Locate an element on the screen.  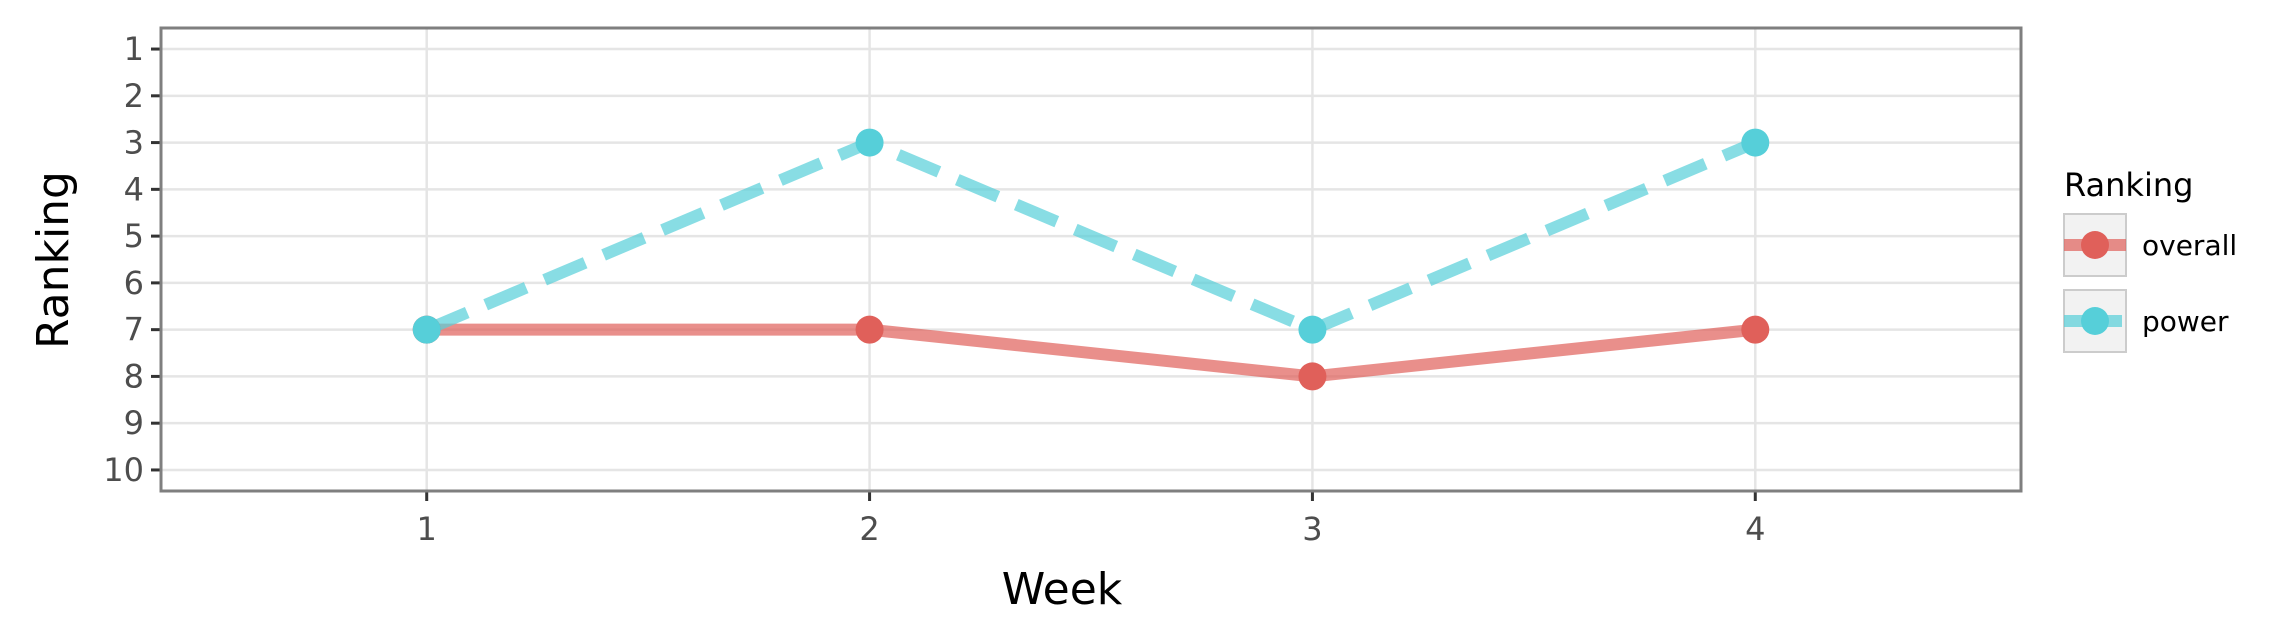
series-line-overall is located at coordinates (1091, 353).